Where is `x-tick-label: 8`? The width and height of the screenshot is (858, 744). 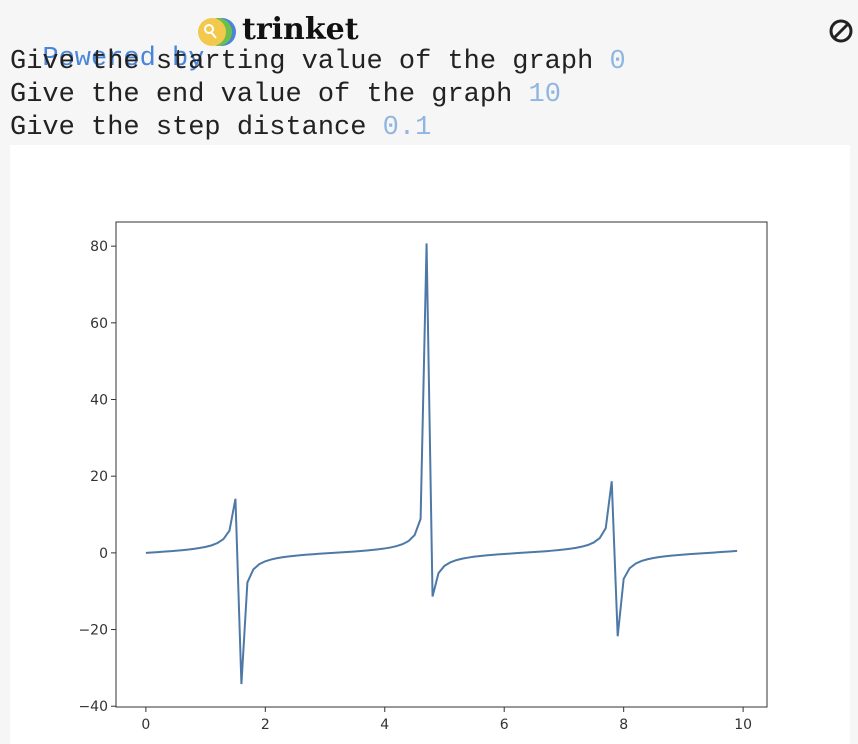
x-tick-label: 8 is located at coordinates (623, 725).